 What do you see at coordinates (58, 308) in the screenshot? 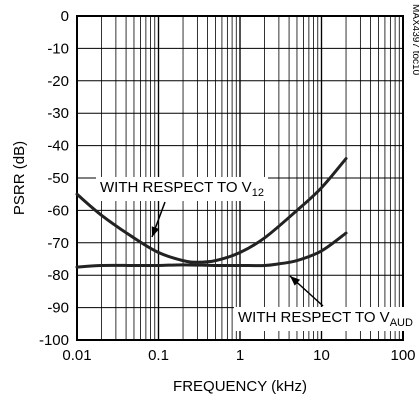
I see `y-tick-label: -90` at bounding box center [58, 308].